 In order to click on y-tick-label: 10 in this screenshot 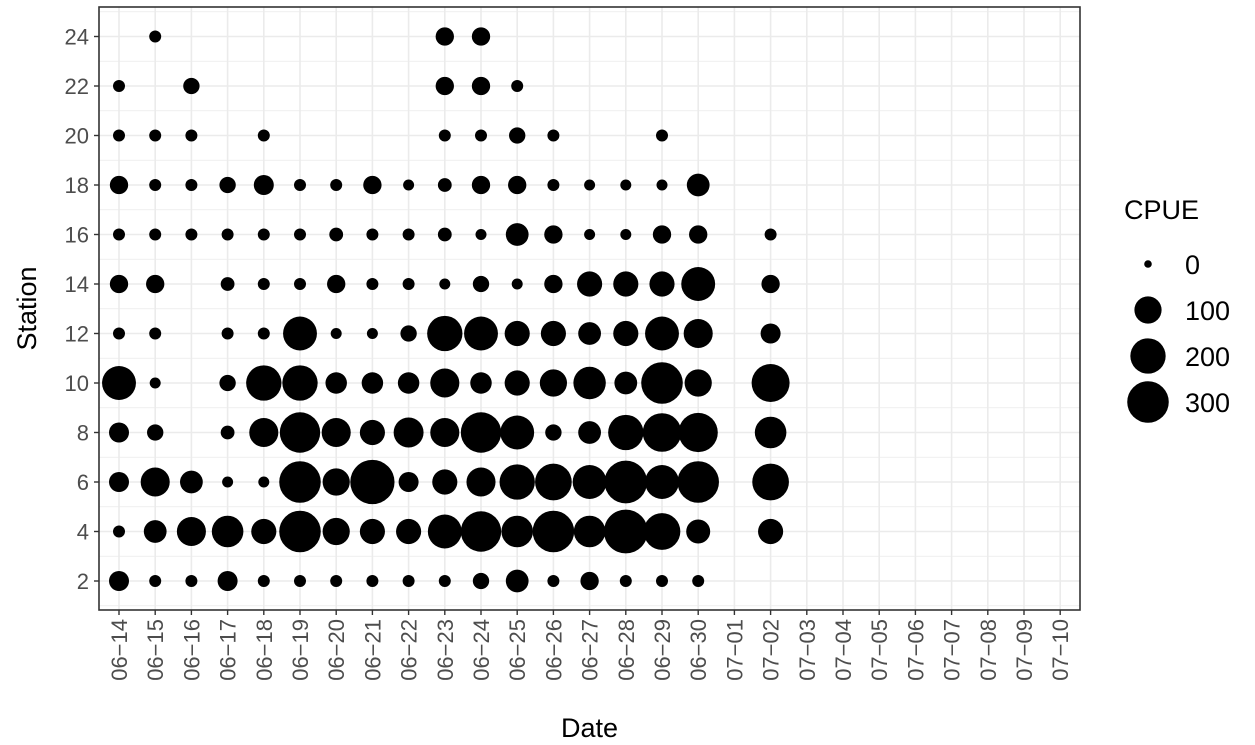, I will do `click(77, 383)`.